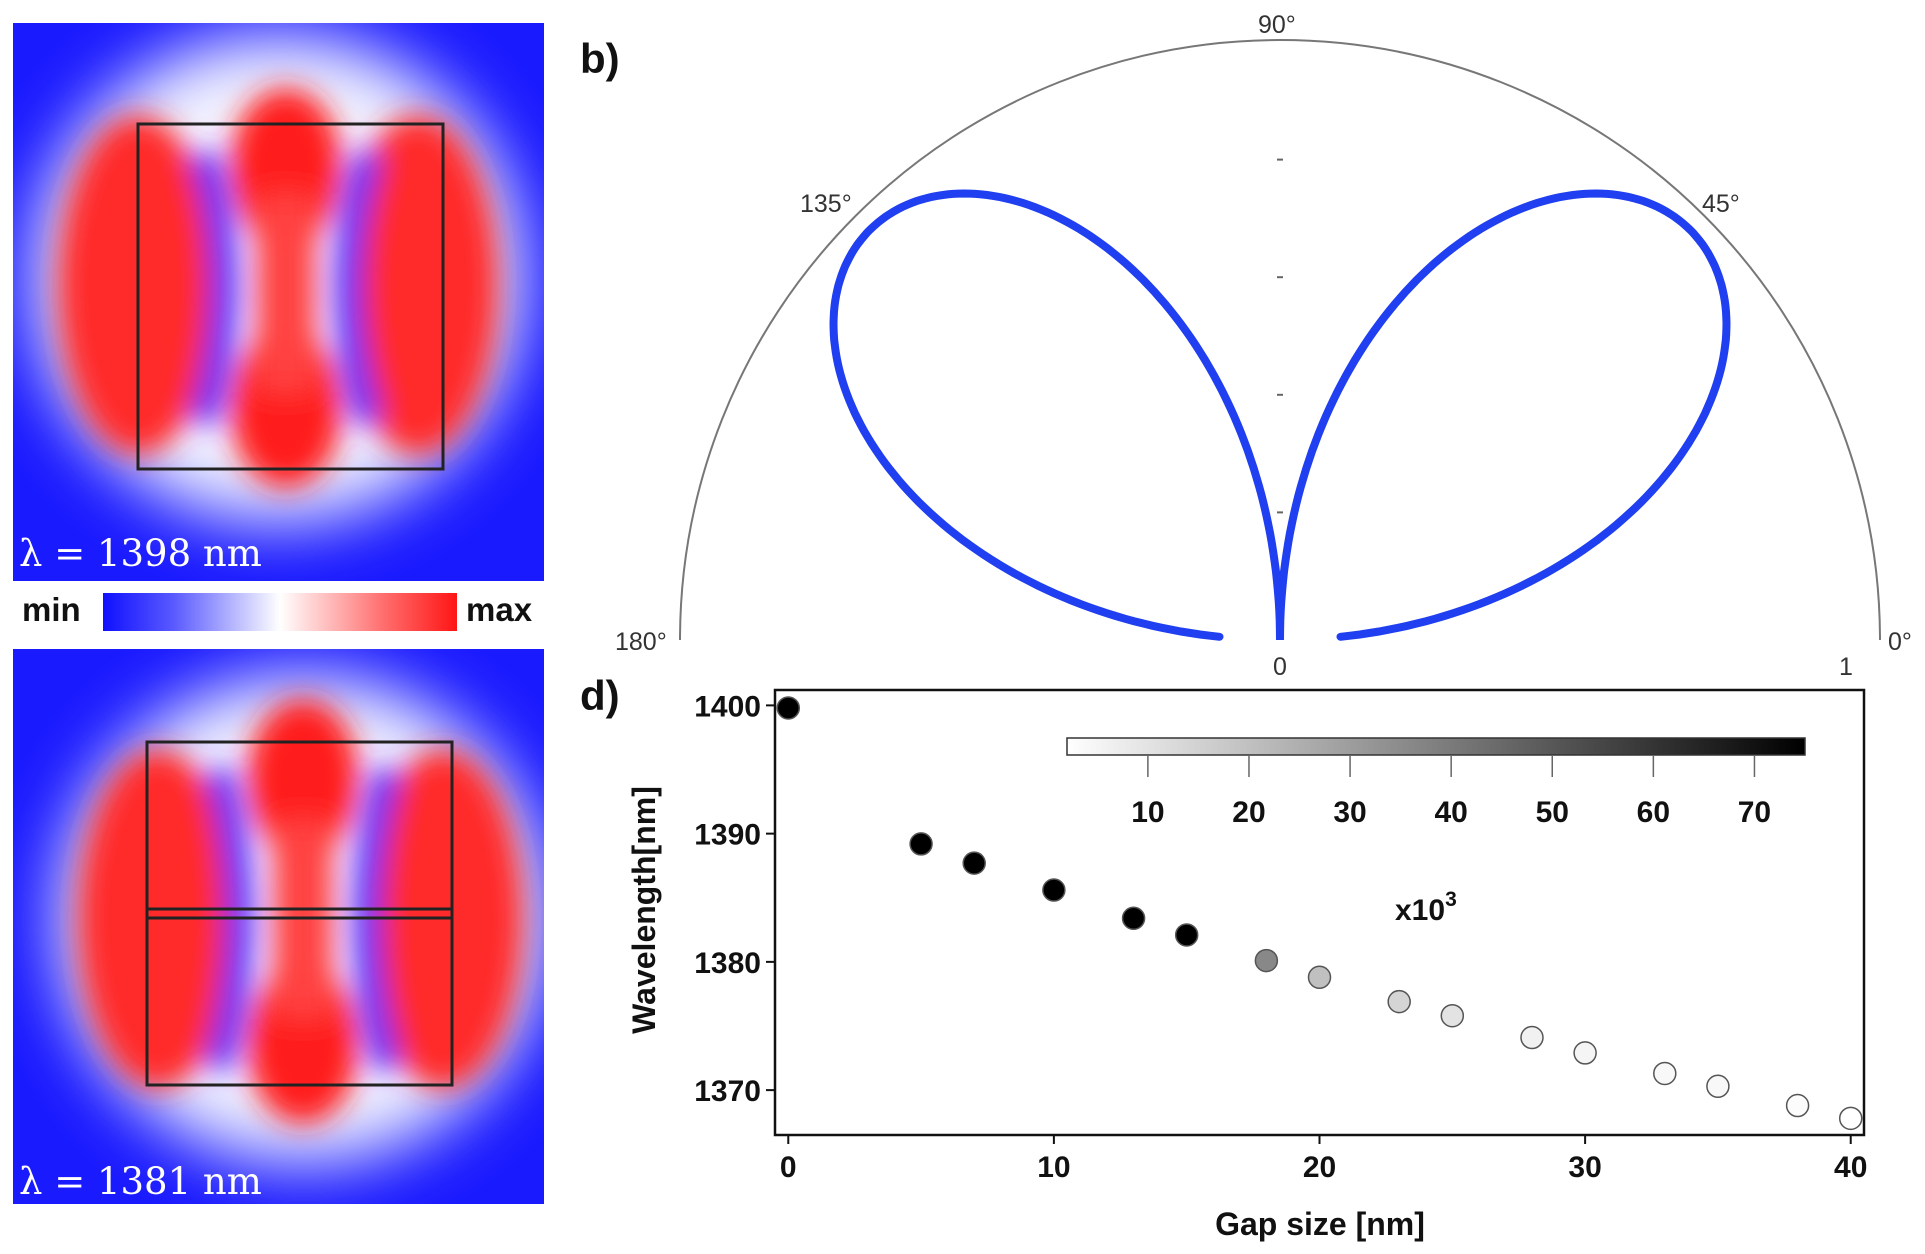 This screenshot has width=1925, height=1254. Describe the element at coordinates (1552, 812) in the screenshot. I see `colorbar-tick-label: 50` at that location.